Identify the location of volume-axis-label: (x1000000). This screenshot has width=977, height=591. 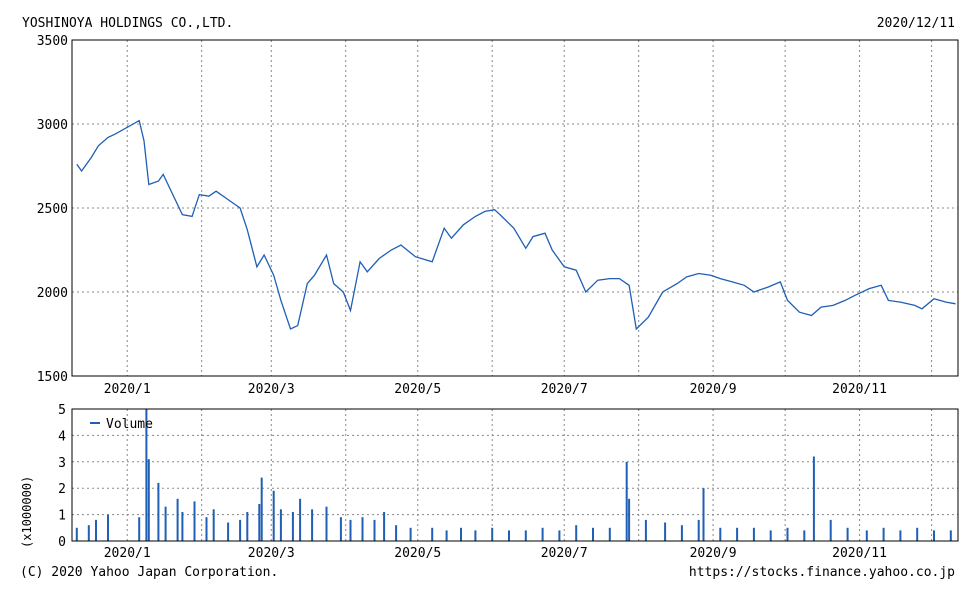
(27, 512).